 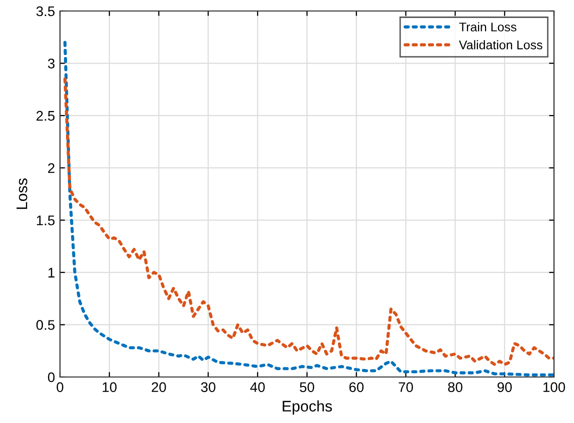 I want to click on y-axis-title: Loss, so click(x=22, y=193).